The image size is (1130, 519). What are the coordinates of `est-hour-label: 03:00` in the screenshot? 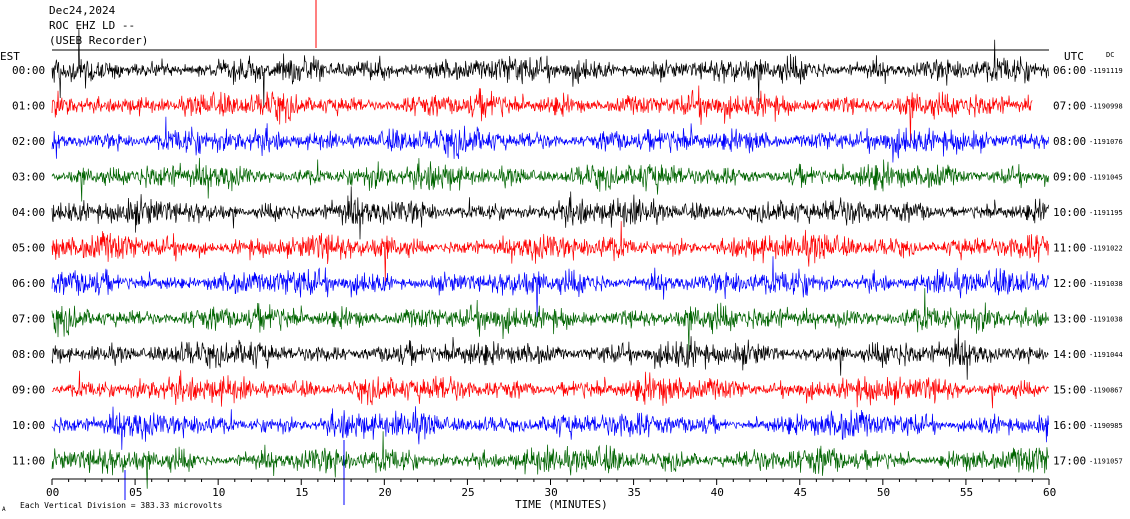 It's located at (28, 177).